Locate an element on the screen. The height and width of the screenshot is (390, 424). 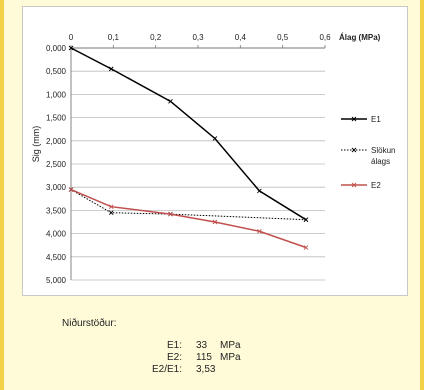
result-row-ratio: E2/E1: 3,53 is located at coordinates (212, 370).